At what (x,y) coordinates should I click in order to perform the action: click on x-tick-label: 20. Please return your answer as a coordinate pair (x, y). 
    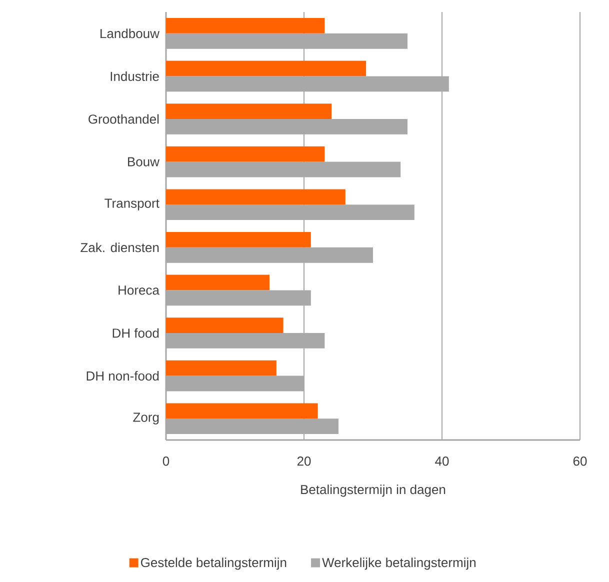
    Looking at the image, I should click on (304, 461).